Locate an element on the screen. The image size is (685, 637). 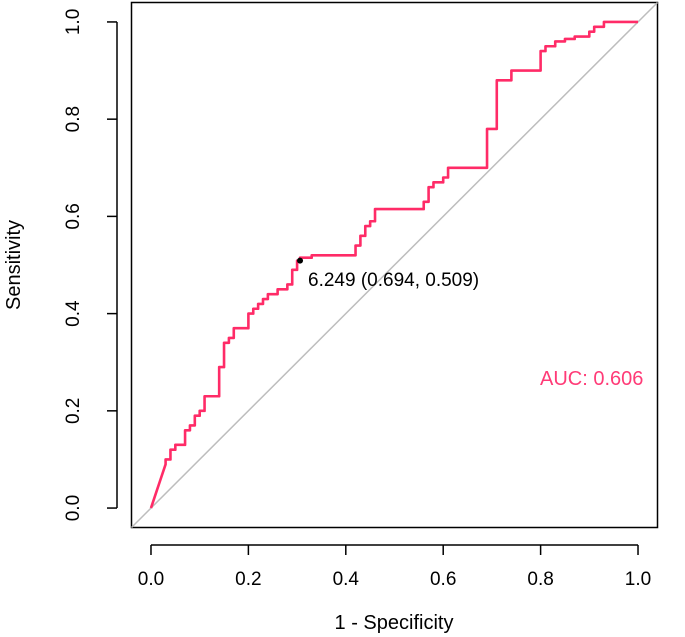
y-tick-label: 0.0 is located at coordinates (73, 508).